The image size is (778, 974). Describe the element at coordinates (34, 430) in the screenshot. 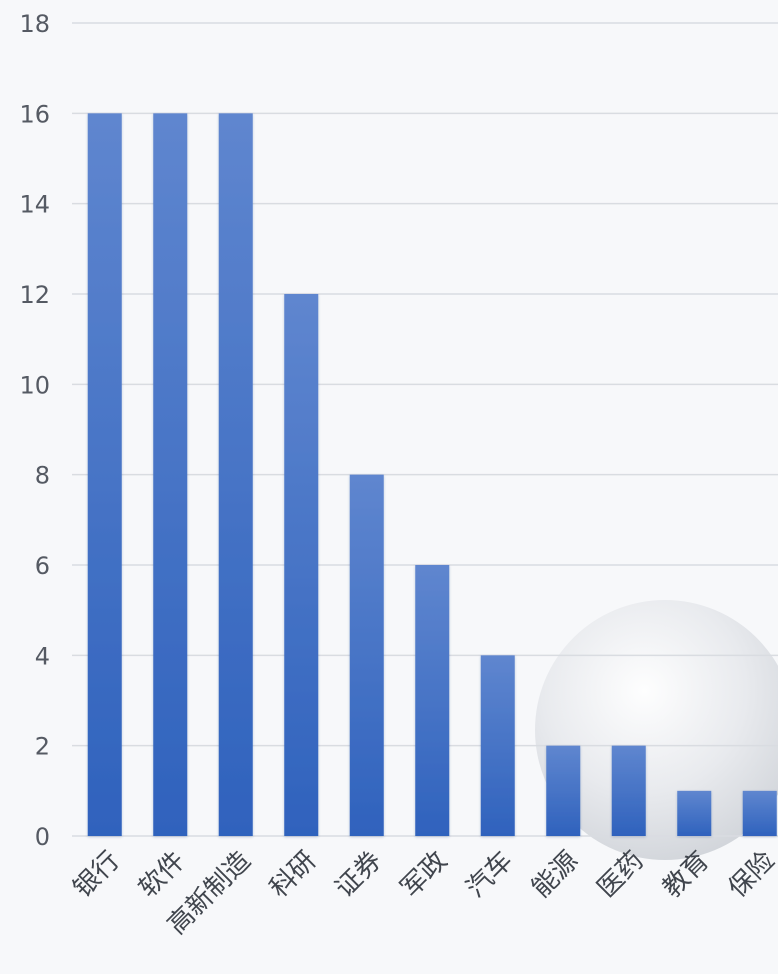

I see `y-axis-tick-labels: 0 2 4 6 8 10 12 14 16 18` at that location.